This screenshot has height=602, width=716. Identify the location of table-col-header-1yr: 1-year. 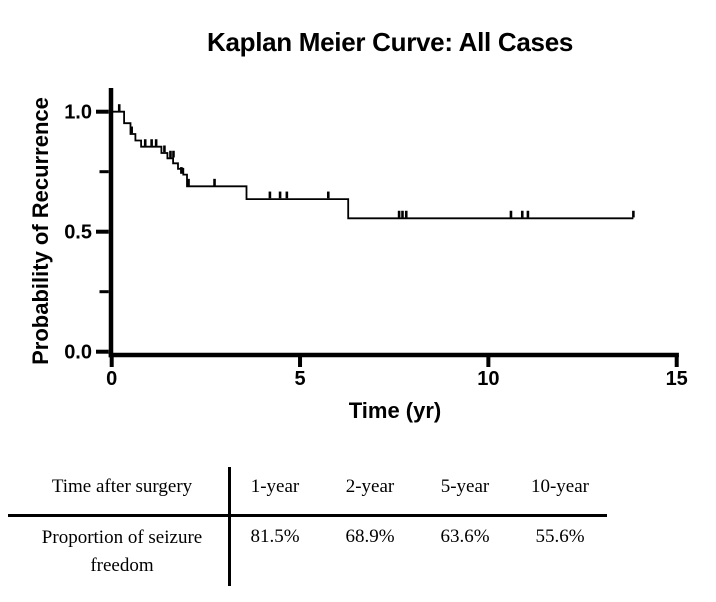
(275, 486).